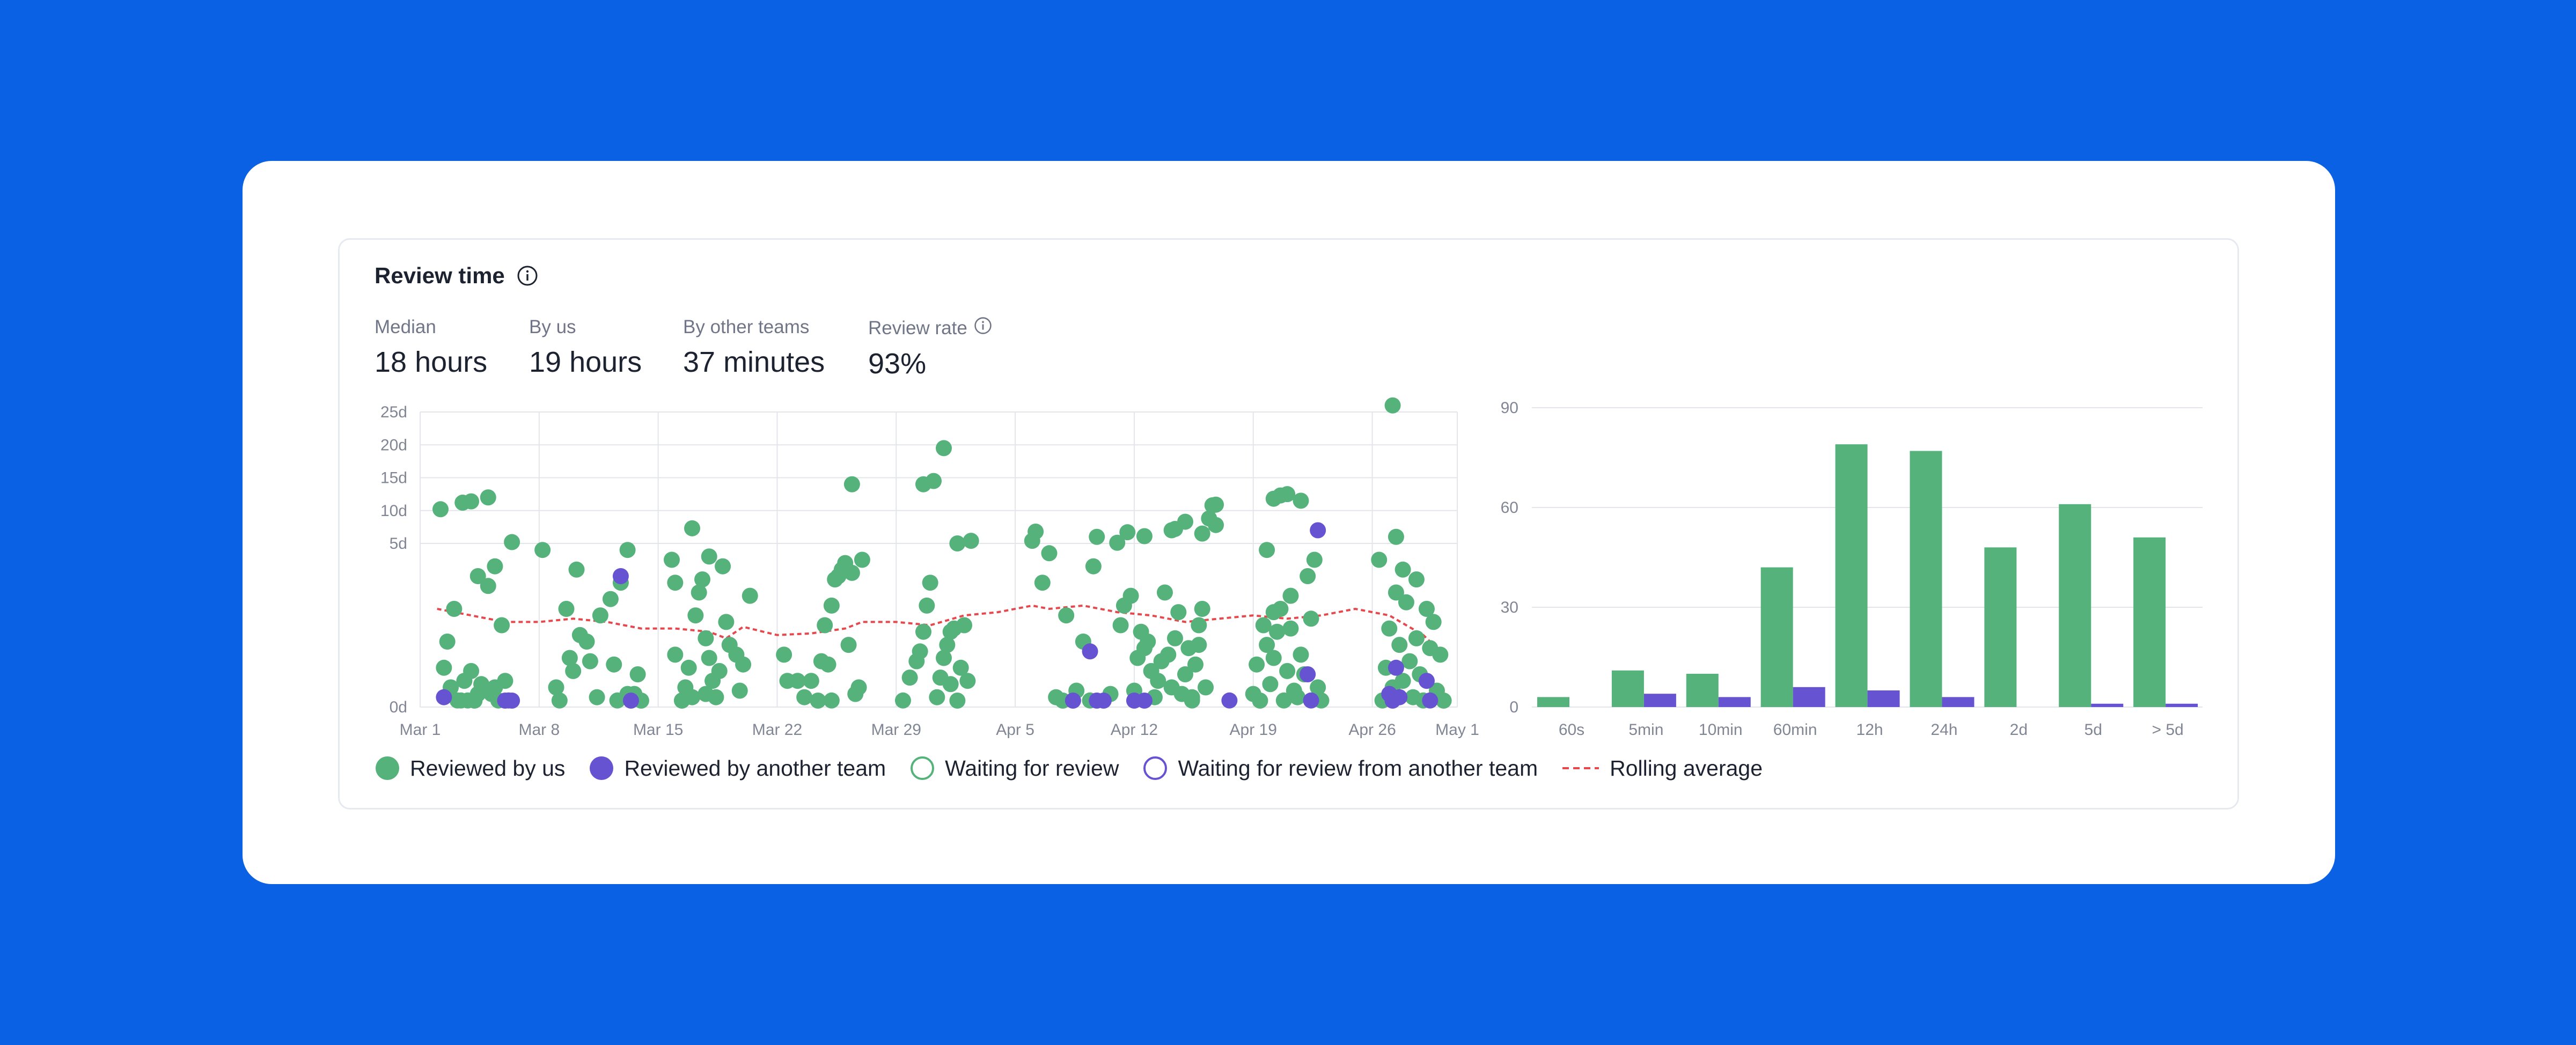 This screenshot has width=2576, height=1045. Describe the element at coordinates (746, 327) in the screenshot. I see `stat-label: By other teams` at that location.